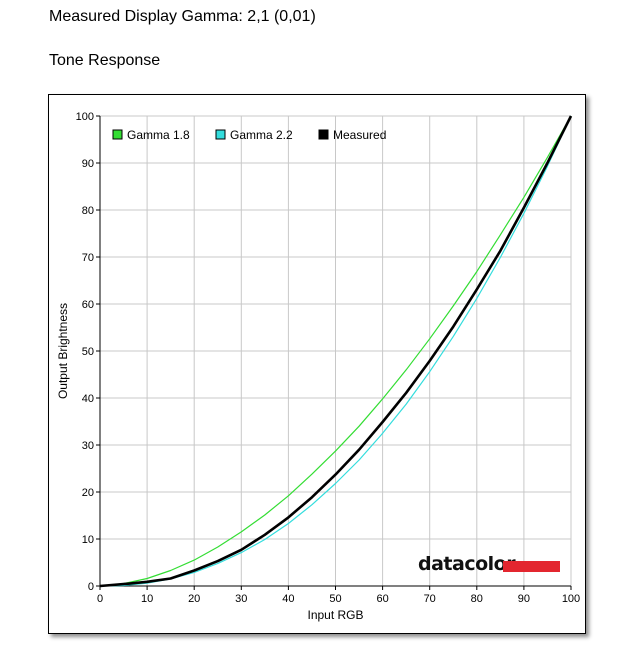 The height and width of the screenshot is (656, 640). Describe the element at coordinates (63, 351) in the screenshot. I see `y-axis-title: Output Brightness` at that location.